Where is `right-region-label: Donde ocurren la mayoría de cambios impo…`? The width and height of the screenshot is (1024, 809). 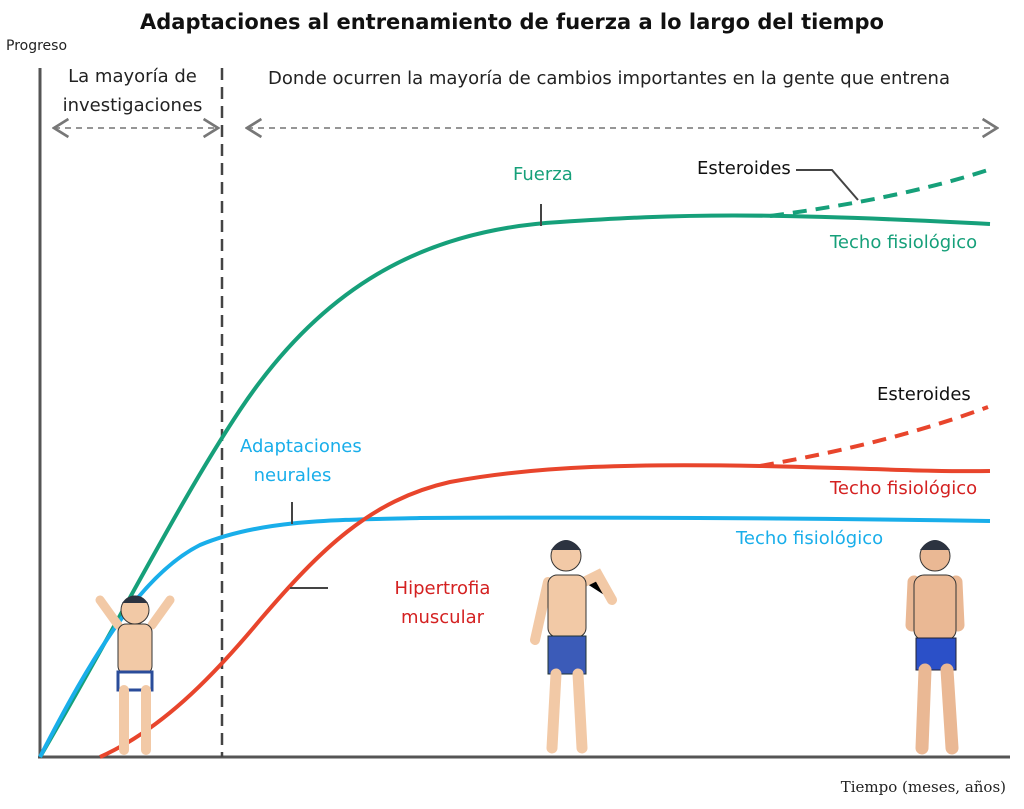 right-region-label: Donde ocurren la mayoría de cambios impo… is located at coordinates (609, 78).